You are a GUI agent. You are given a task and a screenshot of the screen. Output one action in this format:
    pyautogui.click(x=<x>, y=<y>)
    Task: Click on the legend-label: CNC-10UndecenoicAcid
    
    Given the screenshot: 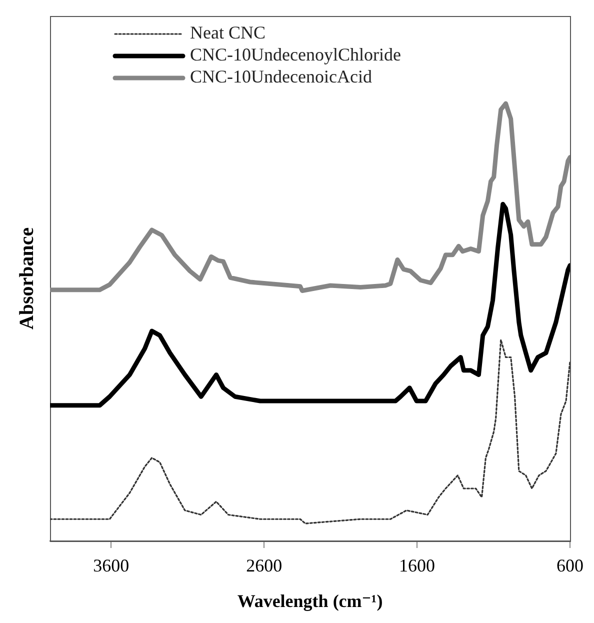 What is the action you would take?
    pyautogui.click(x=281, y=76)
    